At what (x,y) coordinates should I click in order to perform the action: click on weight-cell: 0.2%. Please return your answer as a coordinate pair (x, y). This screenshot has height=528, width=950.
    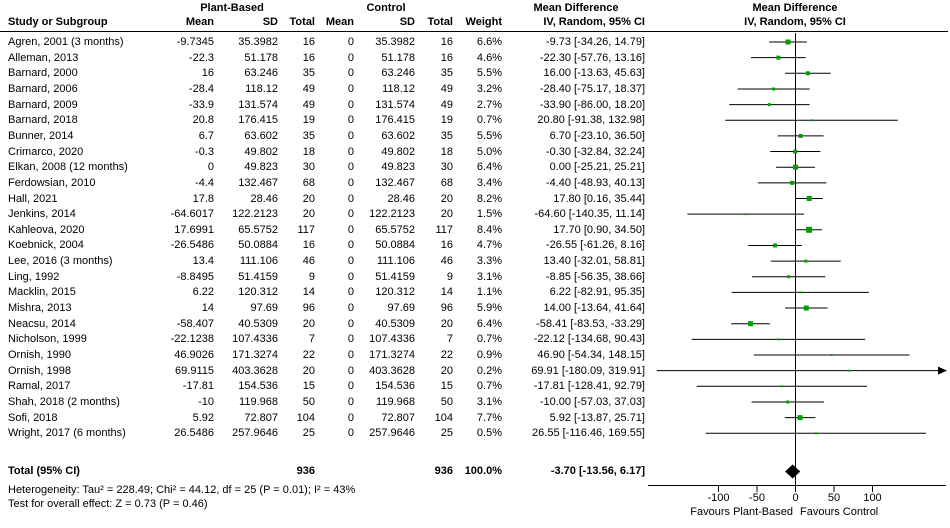
    Looking at the image, I should click on (489, 370).